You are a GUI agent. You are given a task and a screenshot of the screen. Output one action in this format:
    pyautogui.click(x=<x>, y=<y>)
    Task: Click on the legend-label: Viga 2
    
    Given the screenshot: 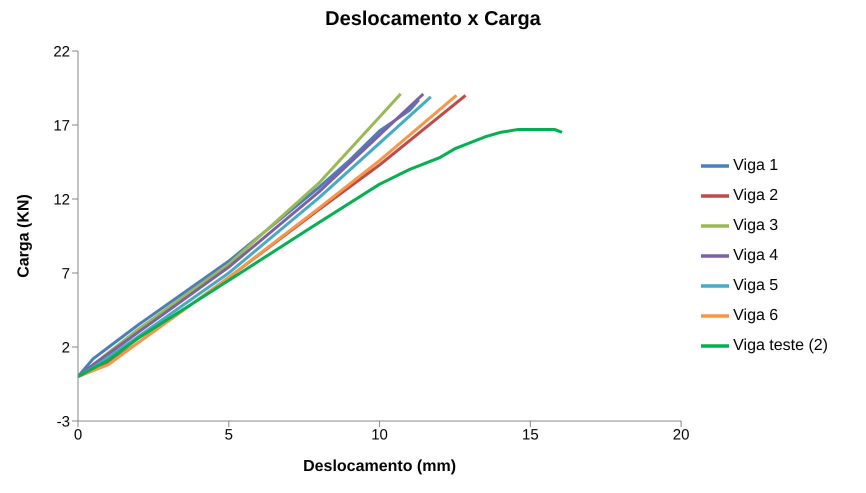 What is the action you would take?
    pyautogui.click(x=755, y=195)
    